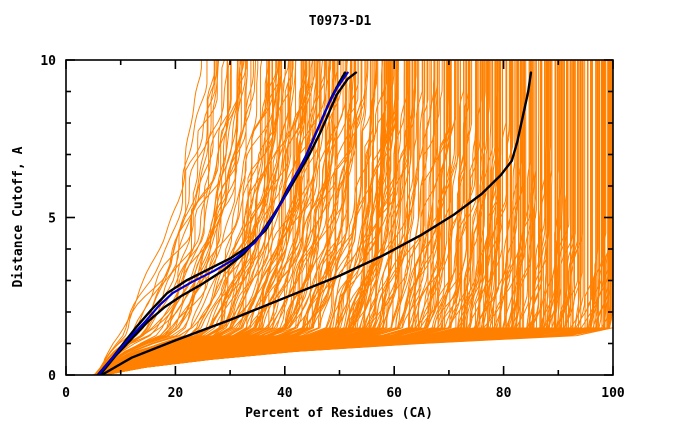  I want to click on x-tick-label: 80, so click(504, 393).